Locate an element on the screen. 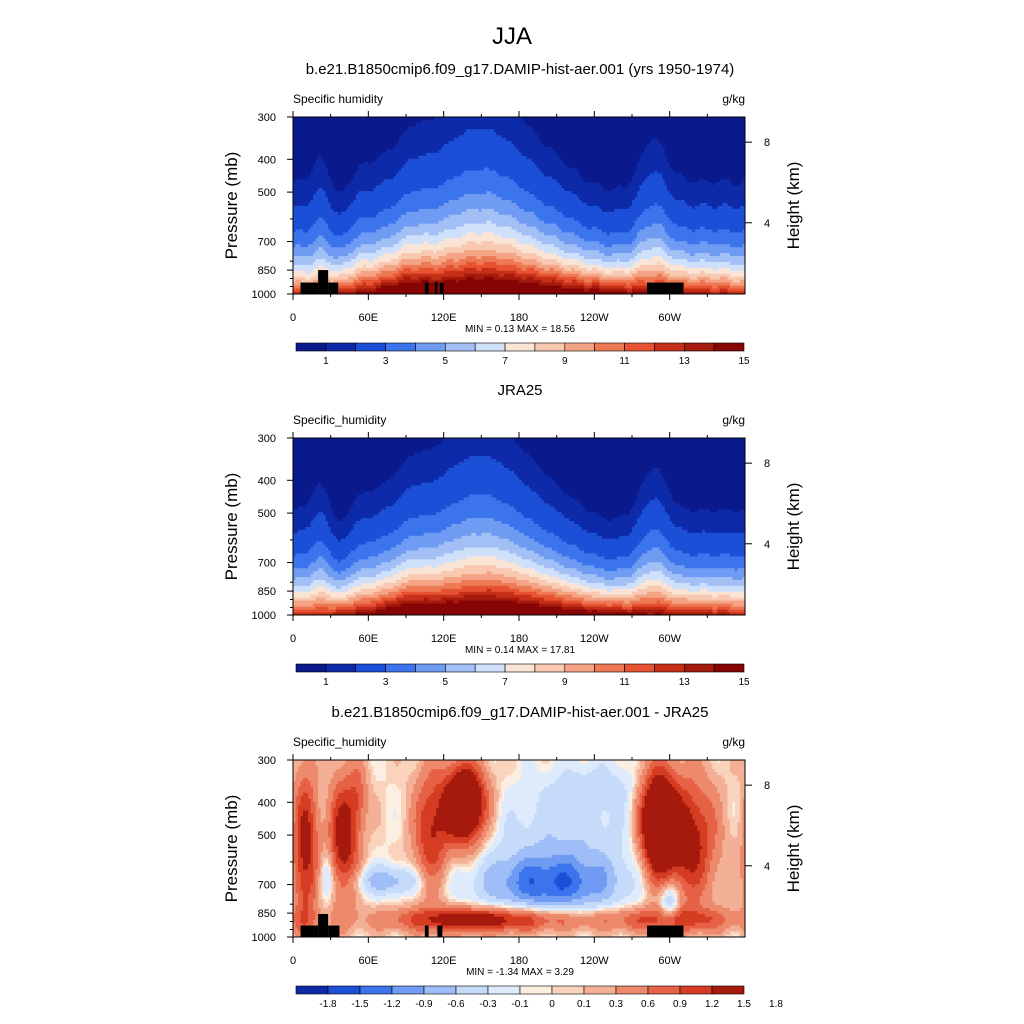 The width and height of the screenshot is (1024, 1024). pressure-tick-label: 1000 is located at coordinates (264, 295).